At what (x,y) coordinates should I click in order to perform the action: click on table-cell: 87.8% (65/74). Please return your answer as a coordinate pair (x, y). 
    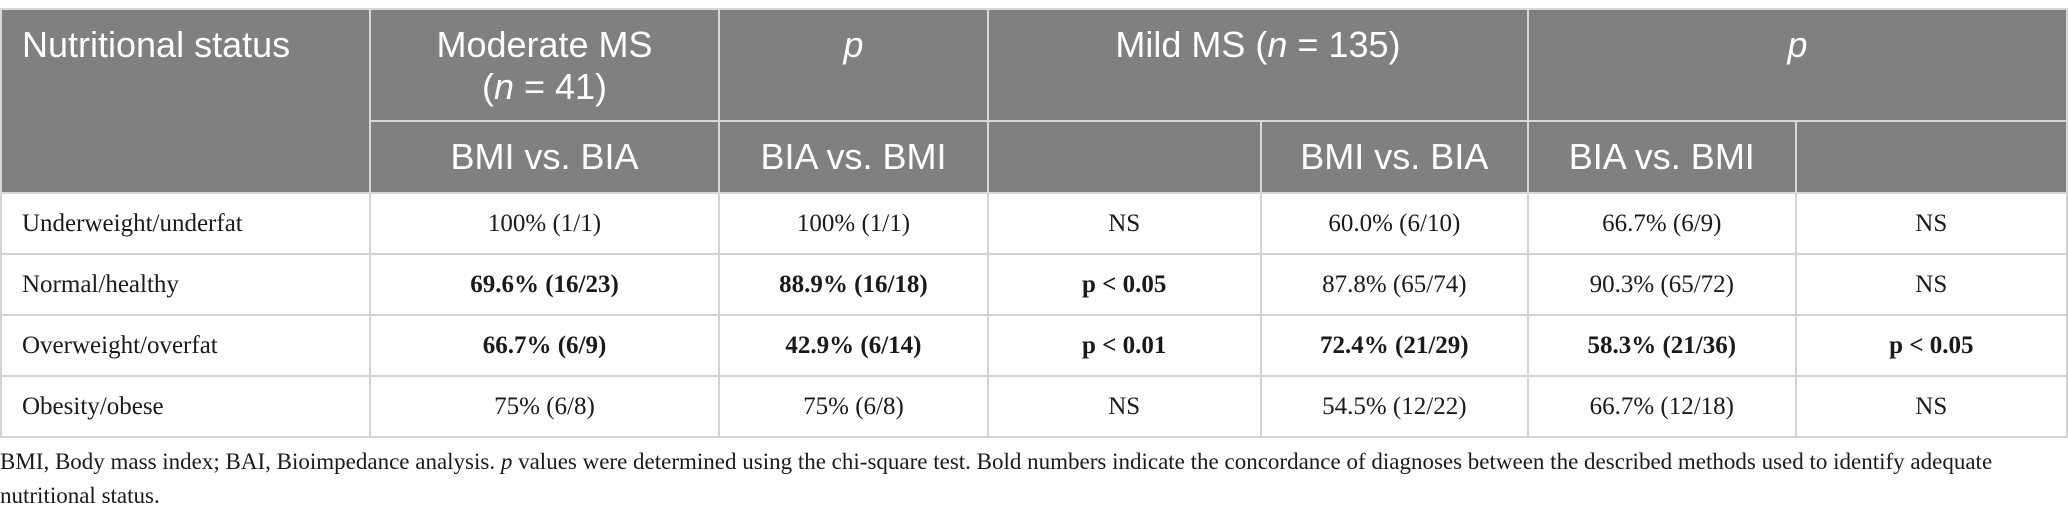
    Looking at the image, I should click on (1394, 284).